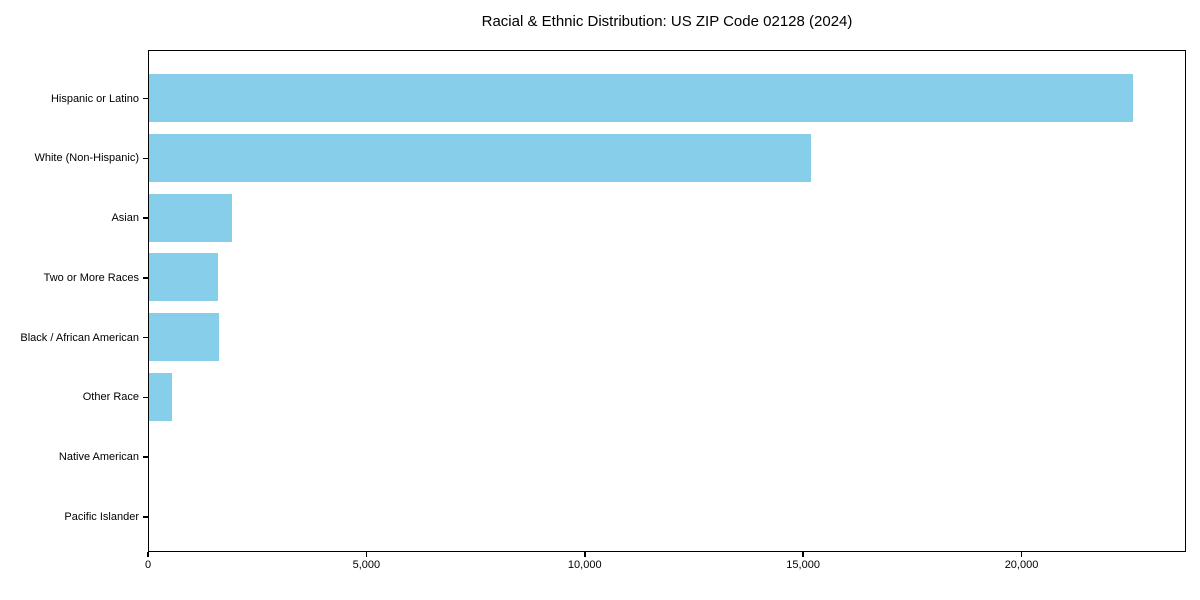 Image resolution: width=1200 pixels, height=600 pixels. I want to click on x-tick-label-0: 0, so click(148, 565).